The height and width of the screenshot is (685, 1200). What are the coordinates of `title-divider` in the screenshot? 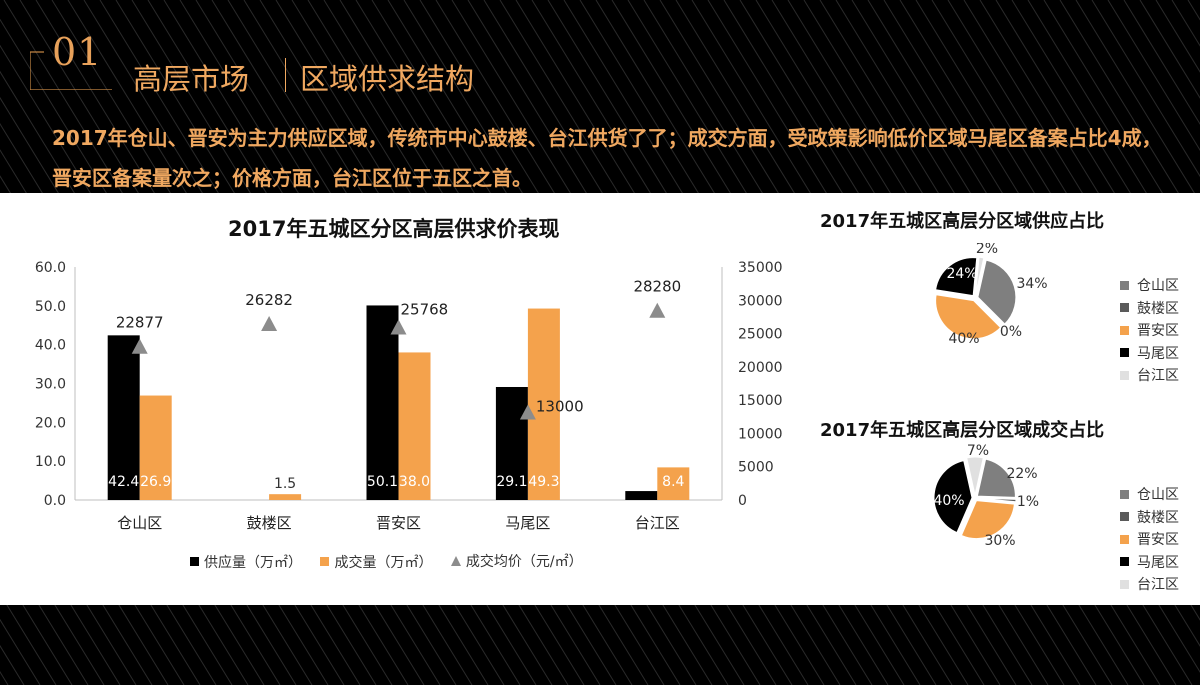 It's located at (285, 75).